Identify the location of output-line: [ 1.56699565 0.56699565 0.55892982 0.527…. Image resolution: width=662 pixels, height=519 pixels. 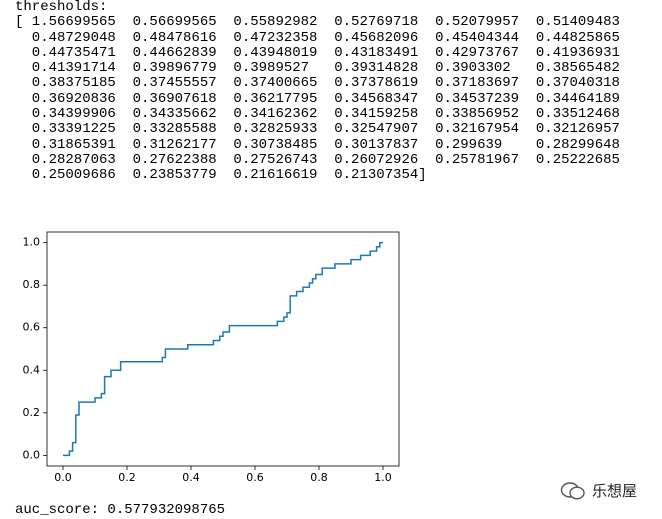
(317, 22).